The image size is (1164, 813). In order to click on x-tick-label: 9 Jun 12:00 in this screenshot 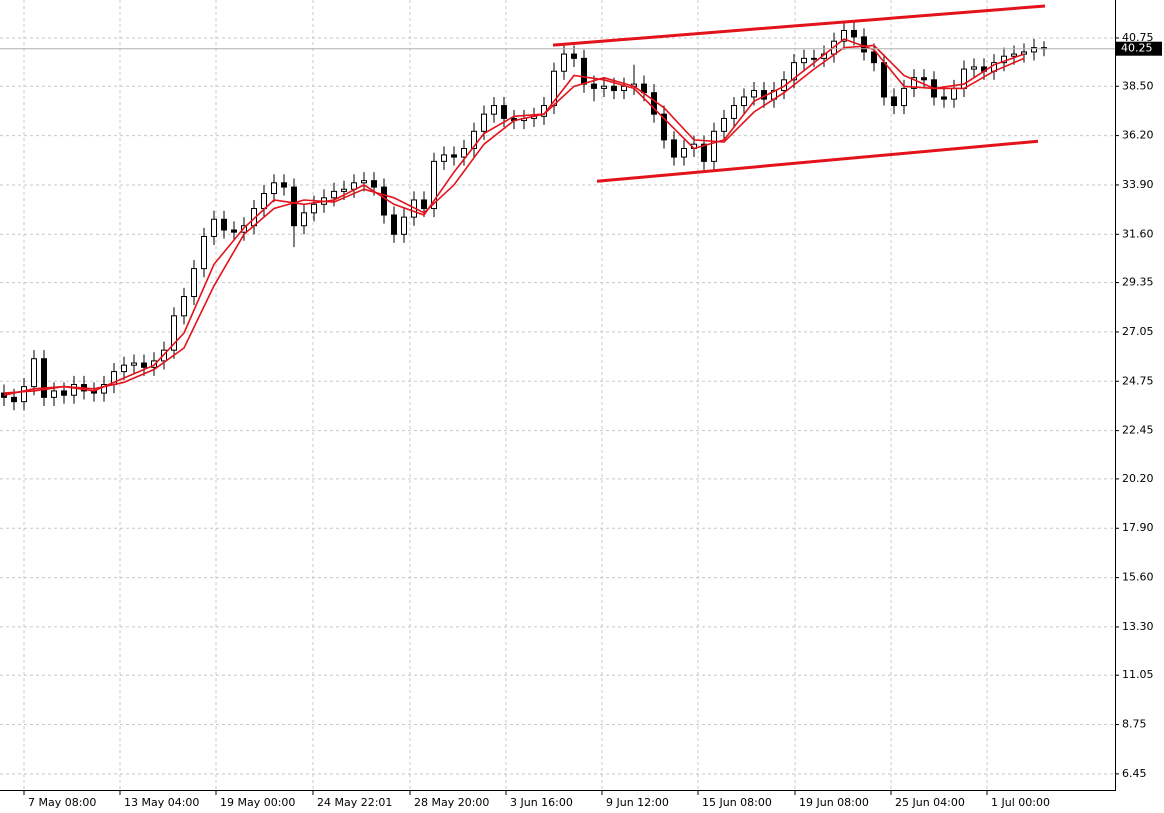, I will do `click(637, 802)`.